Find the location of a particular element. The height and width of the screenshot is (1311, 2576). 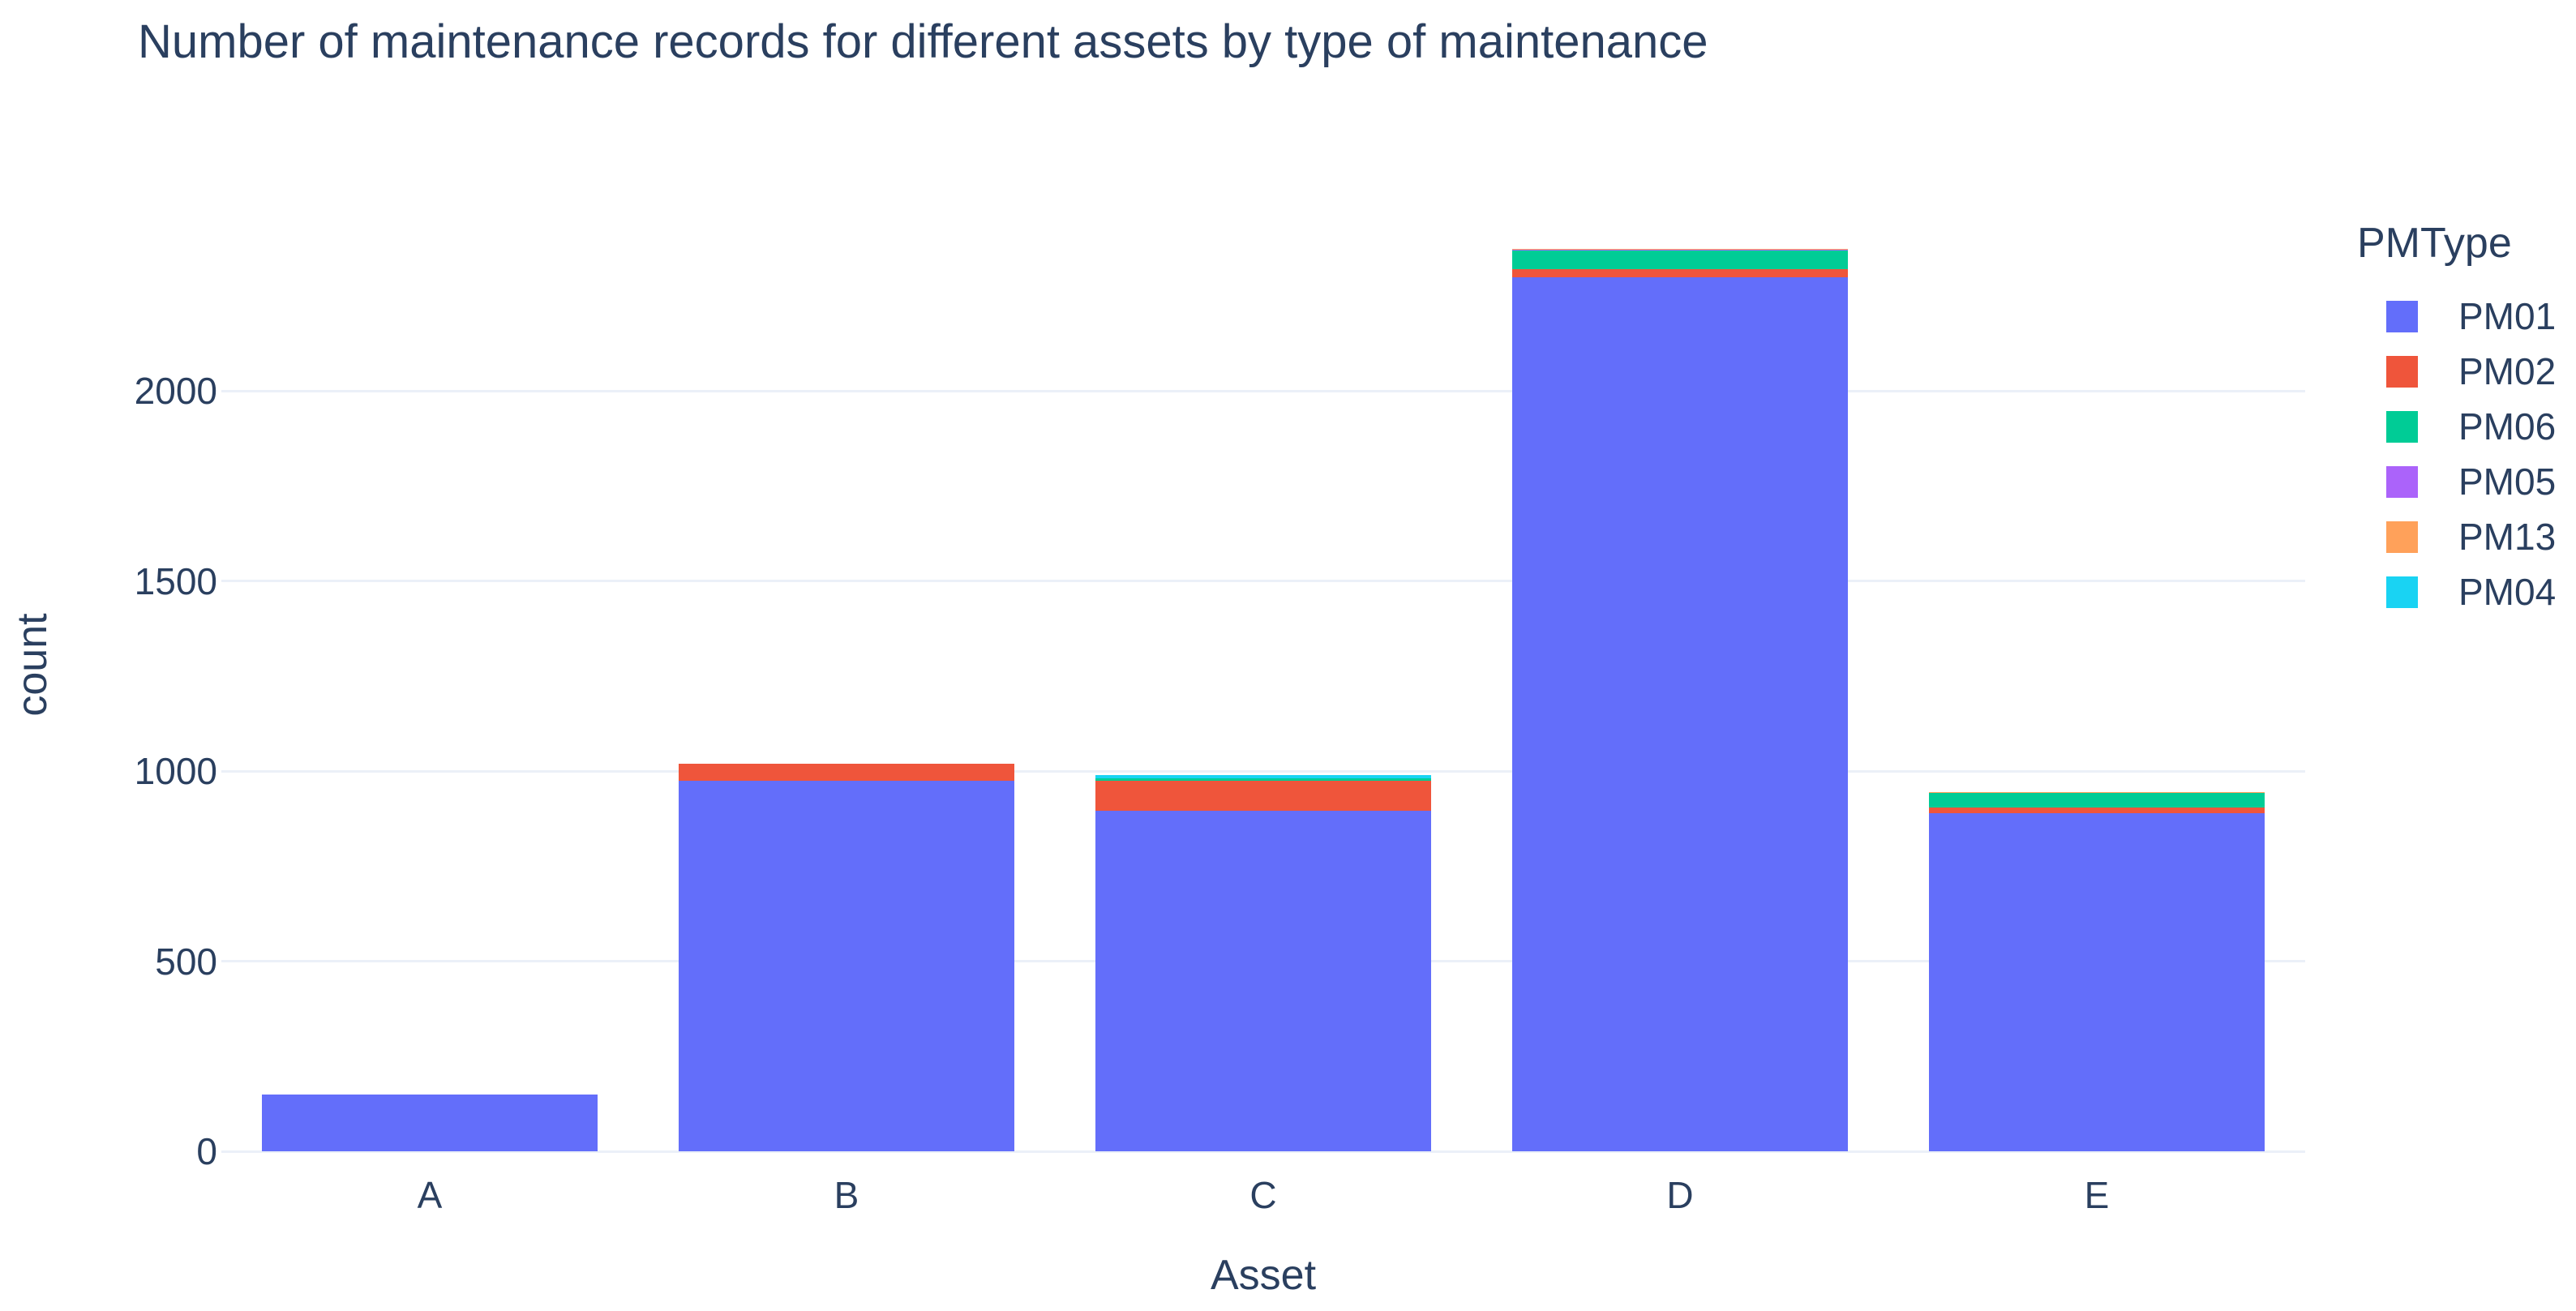

legend-label-PM04: PM04 is located at coordinates (2507, 592).